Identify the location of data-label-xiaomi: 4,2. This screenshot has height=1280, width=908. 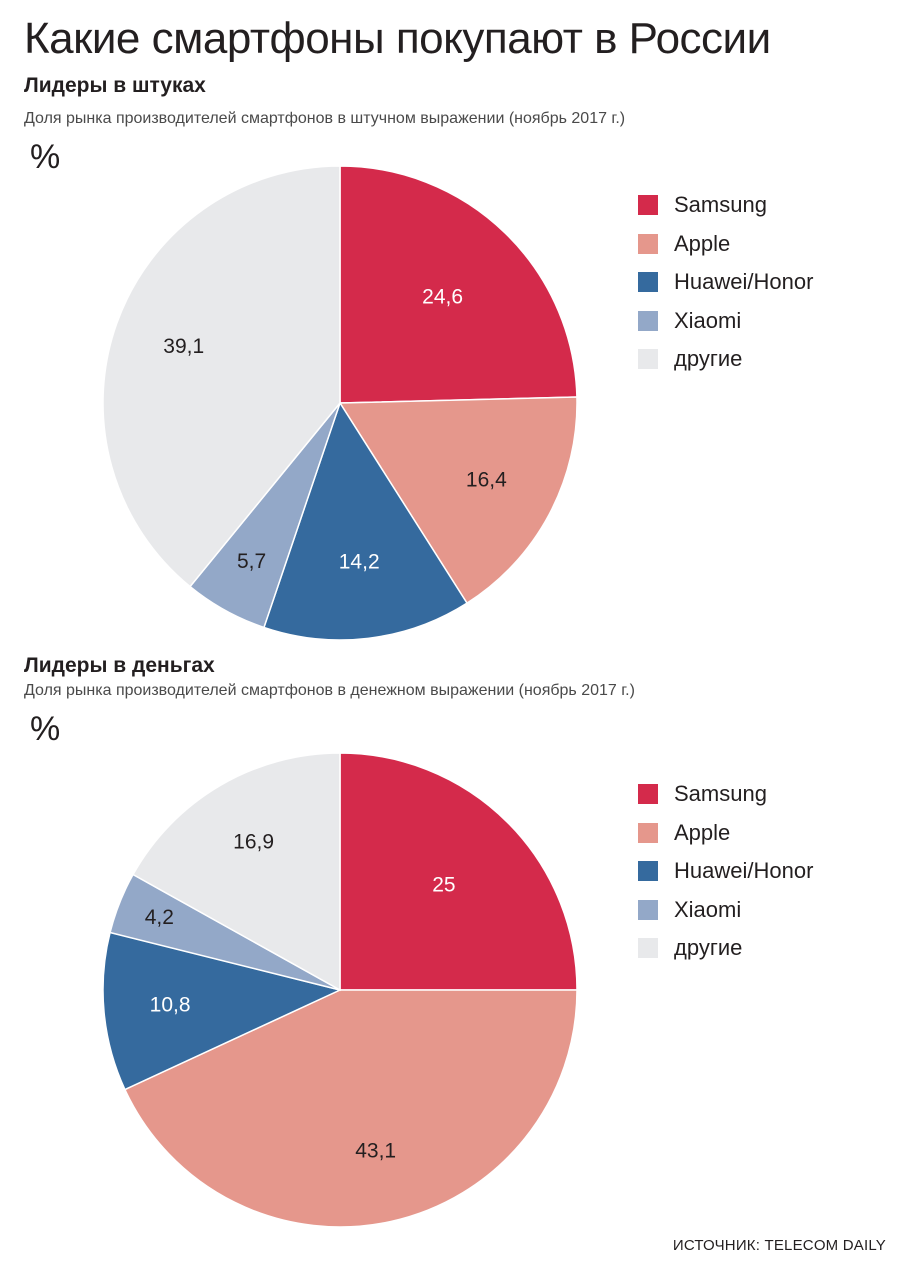
(159, 917).